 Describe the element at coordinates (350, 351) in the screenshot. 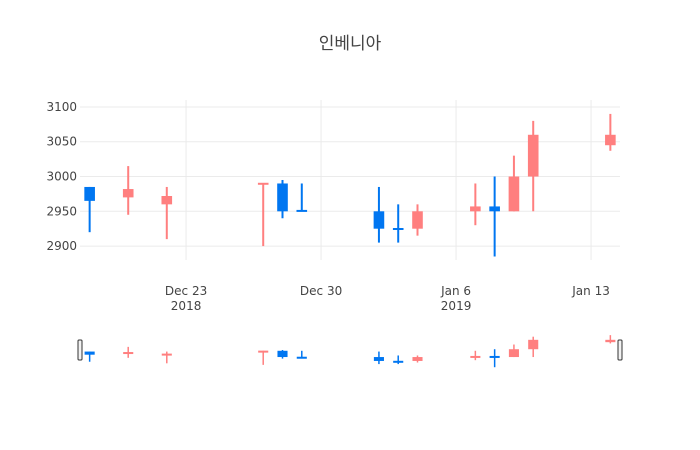

I see `range-slider` at that location.